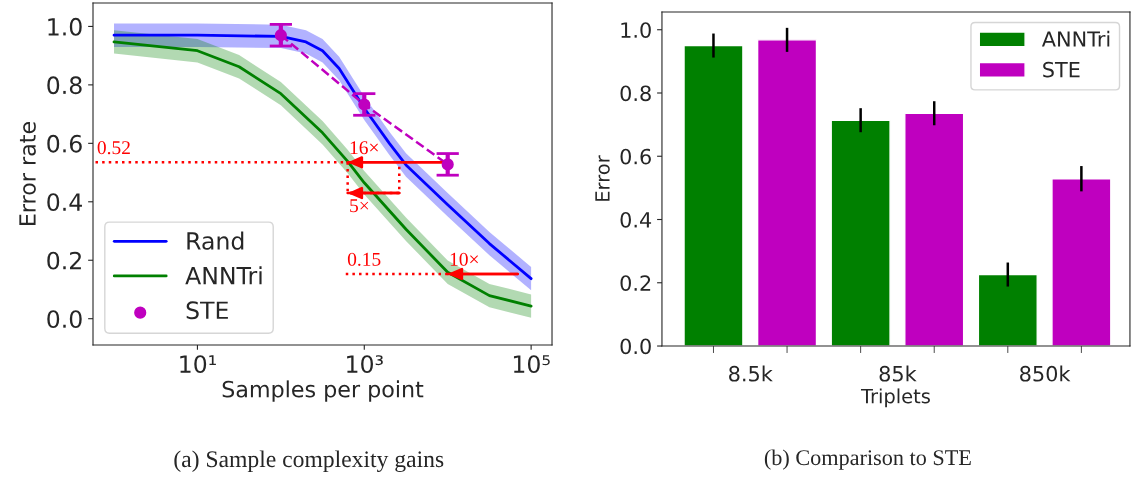 Image resolution: width=1137 pixels, height=483 pixels. Describe the element at coordinates (323, 391) in the screenshot. I see `x-axis-title: Samples per point` at that location.